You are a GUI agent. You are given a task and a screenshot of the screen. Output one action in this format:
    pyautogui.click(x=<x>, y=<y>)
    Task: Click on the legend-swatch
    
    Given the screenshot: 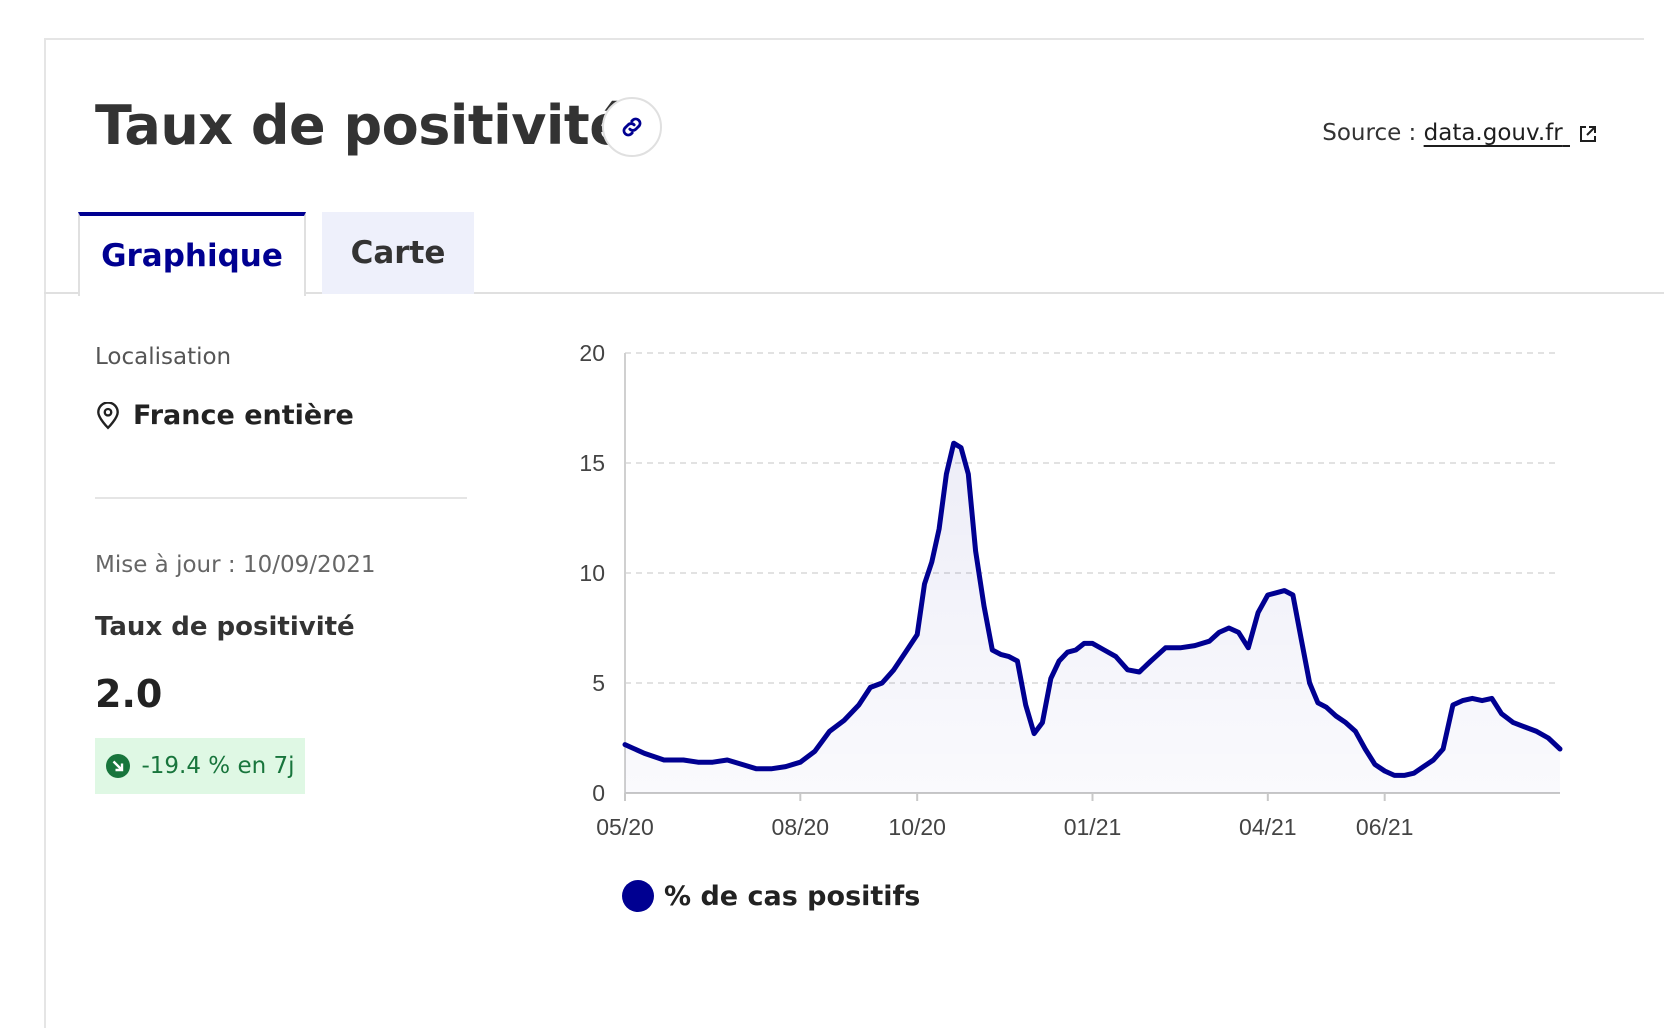 What is the action you would take?
    pyautogui.click(x=638, y=896)
    